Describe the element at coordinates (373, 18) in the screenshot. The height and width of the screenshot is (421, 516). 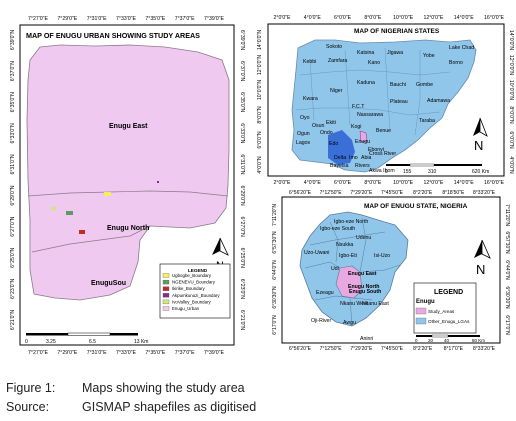
I see `longitude-tick-label: 8°0'0"E` at that location.